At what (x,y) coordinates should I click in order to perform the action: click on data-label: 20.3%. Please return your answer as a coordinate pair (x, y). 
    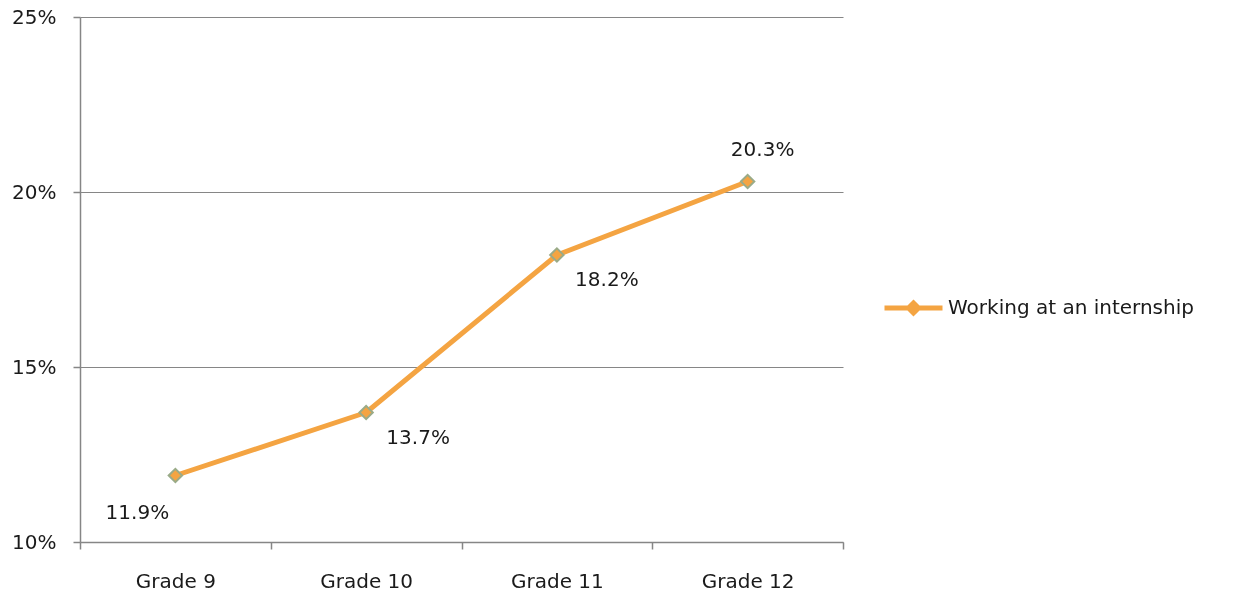
    Looking at the image, I should click on (762, 148).